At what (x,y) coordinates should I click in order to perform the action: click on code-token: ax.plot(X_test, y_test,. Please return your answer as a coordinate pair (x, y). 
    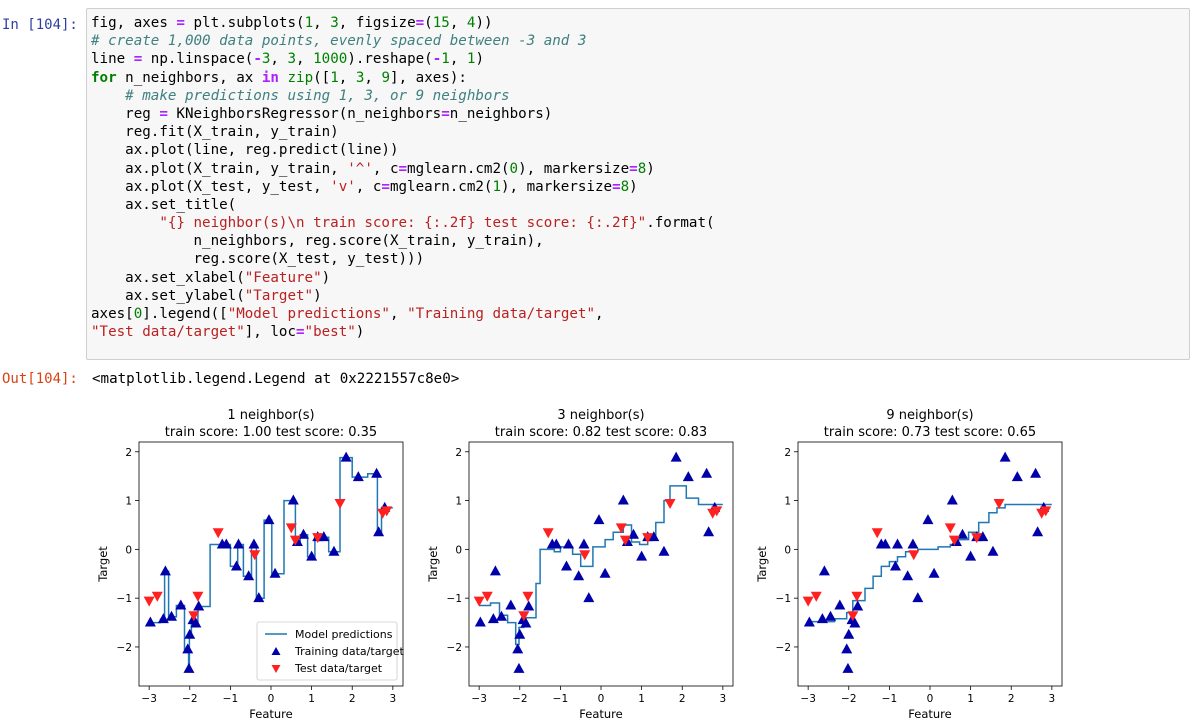
    Looking at the image, I should click on (211, 186).